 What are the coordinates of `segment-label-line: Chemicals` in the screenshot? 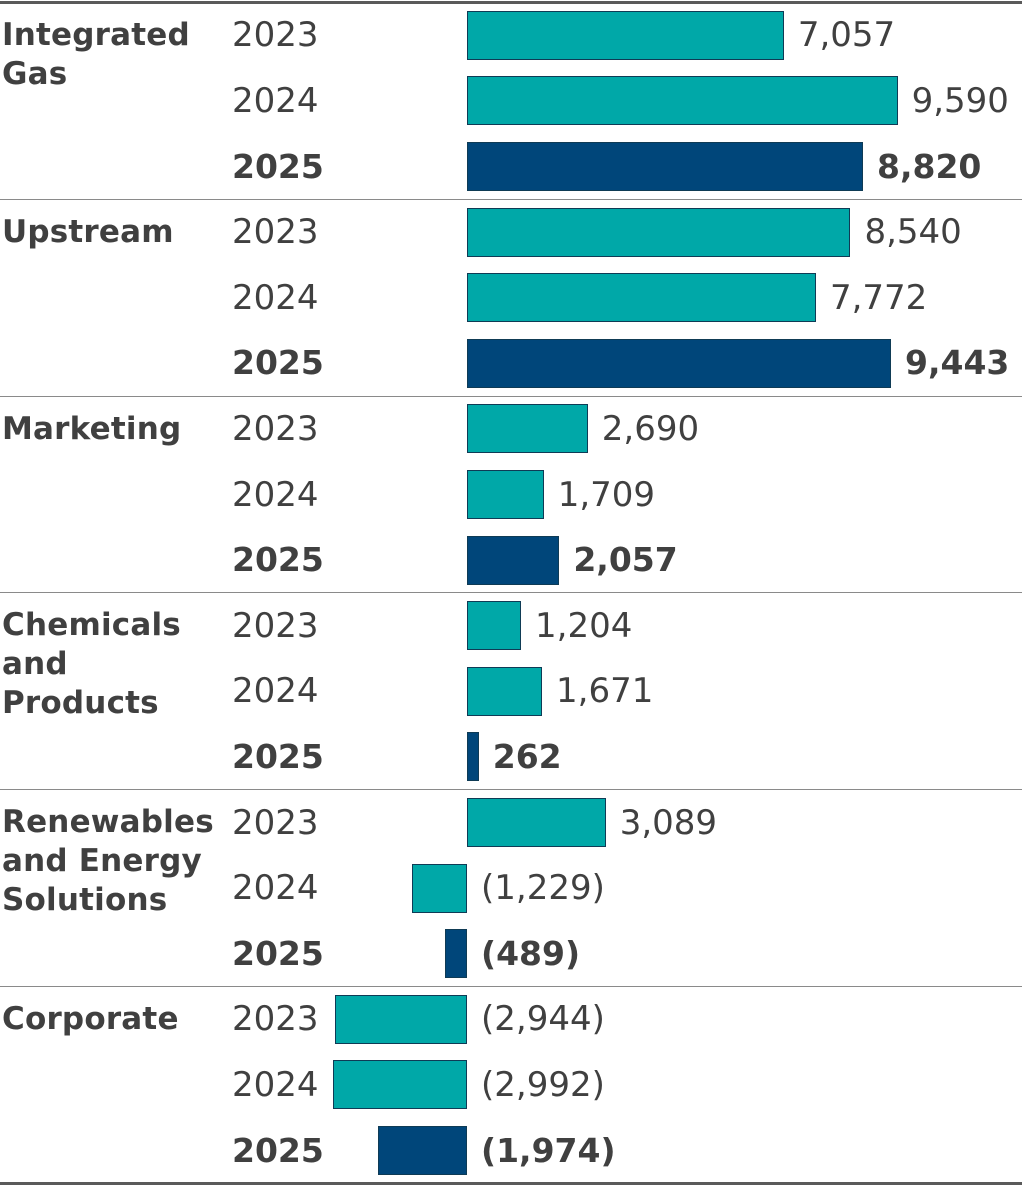 It's located at (91, 625).